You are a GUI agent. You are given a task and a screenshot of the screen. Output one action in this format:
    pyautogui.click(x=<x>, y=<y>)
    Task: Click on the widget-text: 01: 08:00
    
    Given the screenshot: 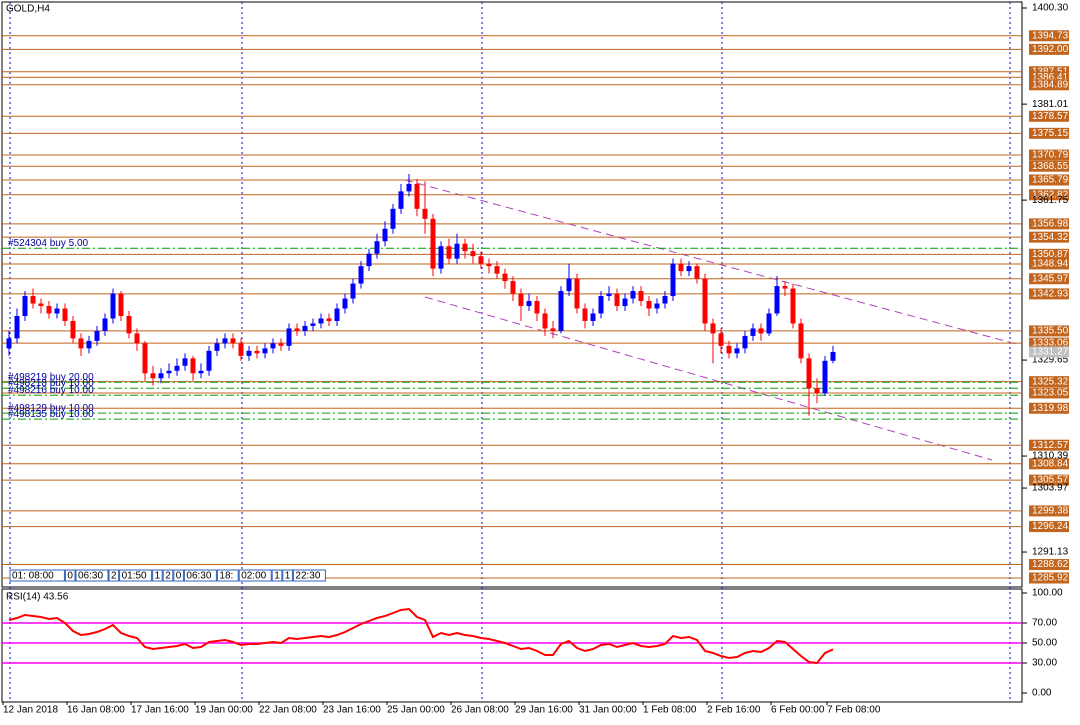 What is the action you would take?
    pyautogui.click(x=33, y=576)
    